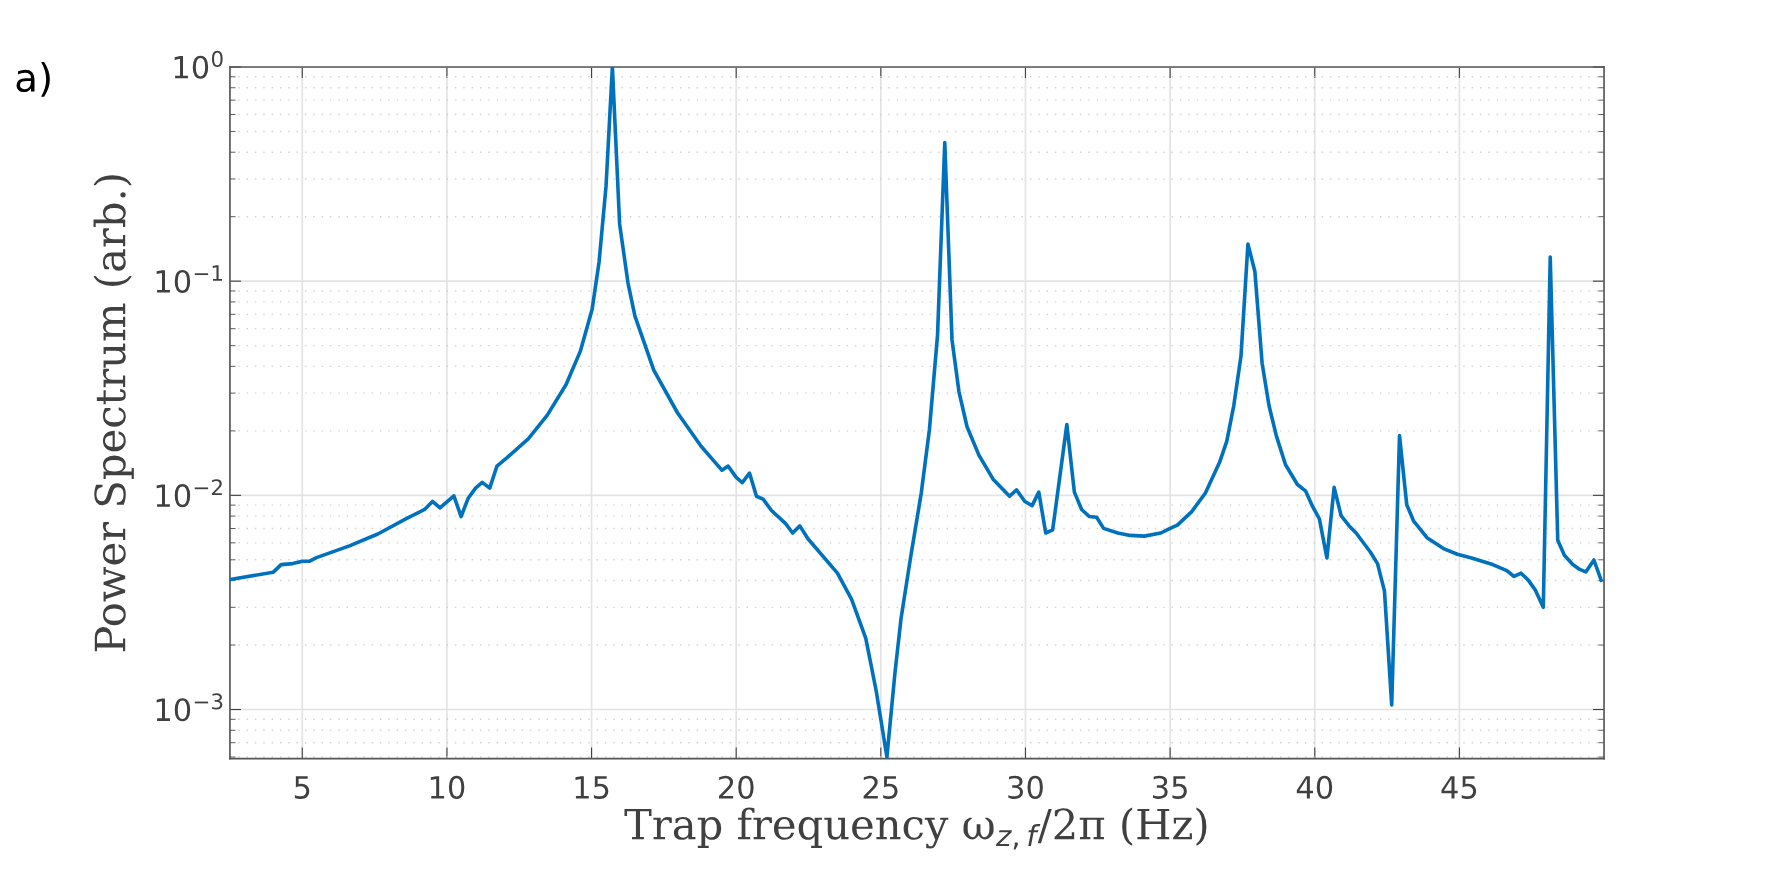 The width and height of the screenshot is (1773, 886). I want to click on x-tick-label: 10, so click(447, 787).